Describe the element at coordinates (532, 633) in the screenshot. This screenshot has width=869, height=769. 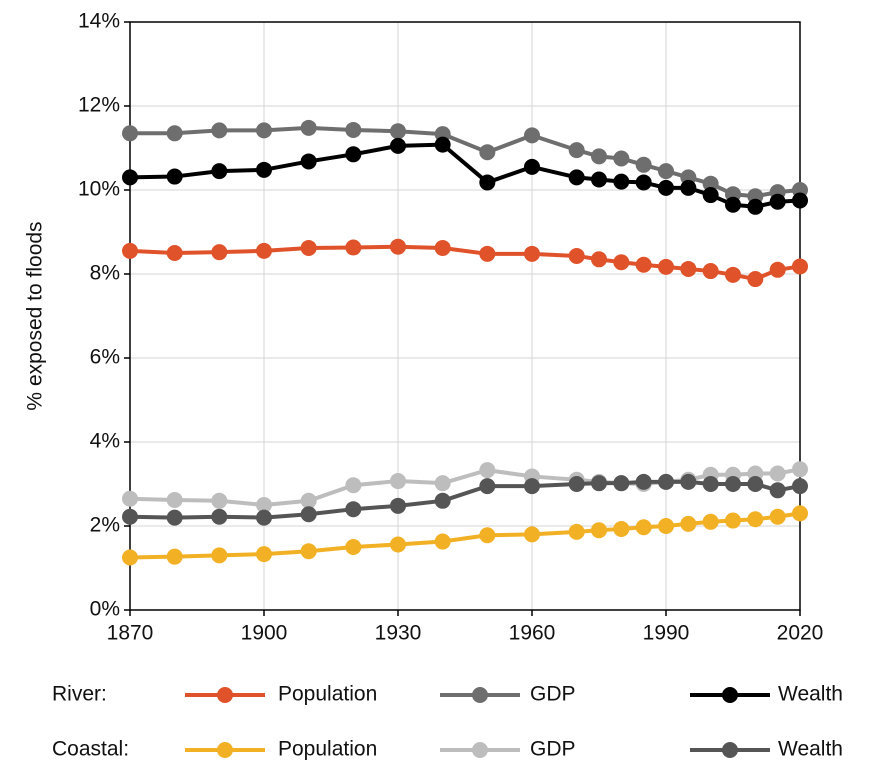
I see `x-tick-label: 1960` at that location.